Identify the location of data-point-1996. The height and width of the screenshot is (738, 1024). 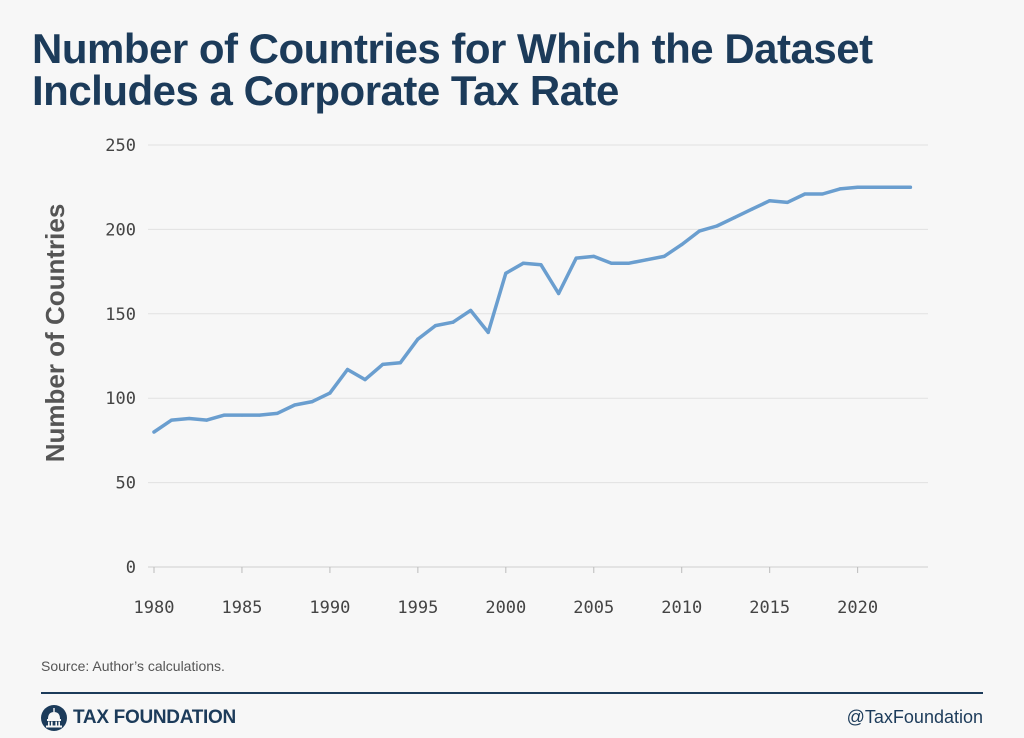
(435, 326).